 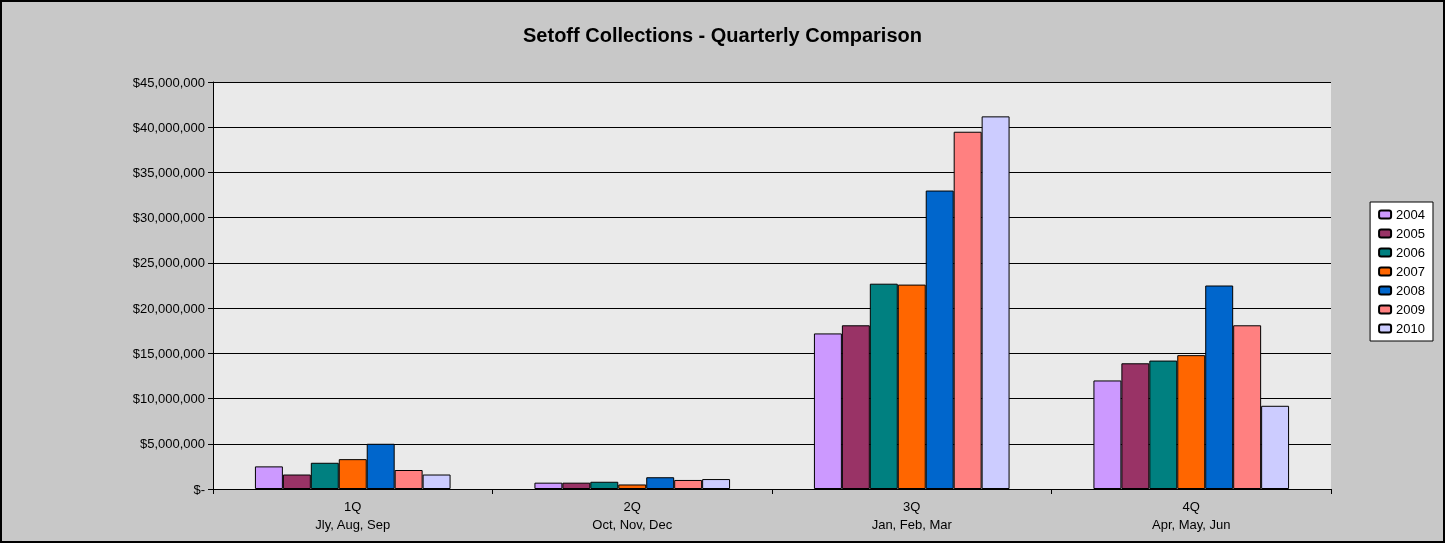 I want to click on y-tick-label: $30,000,000, so click(x=168, y=218).